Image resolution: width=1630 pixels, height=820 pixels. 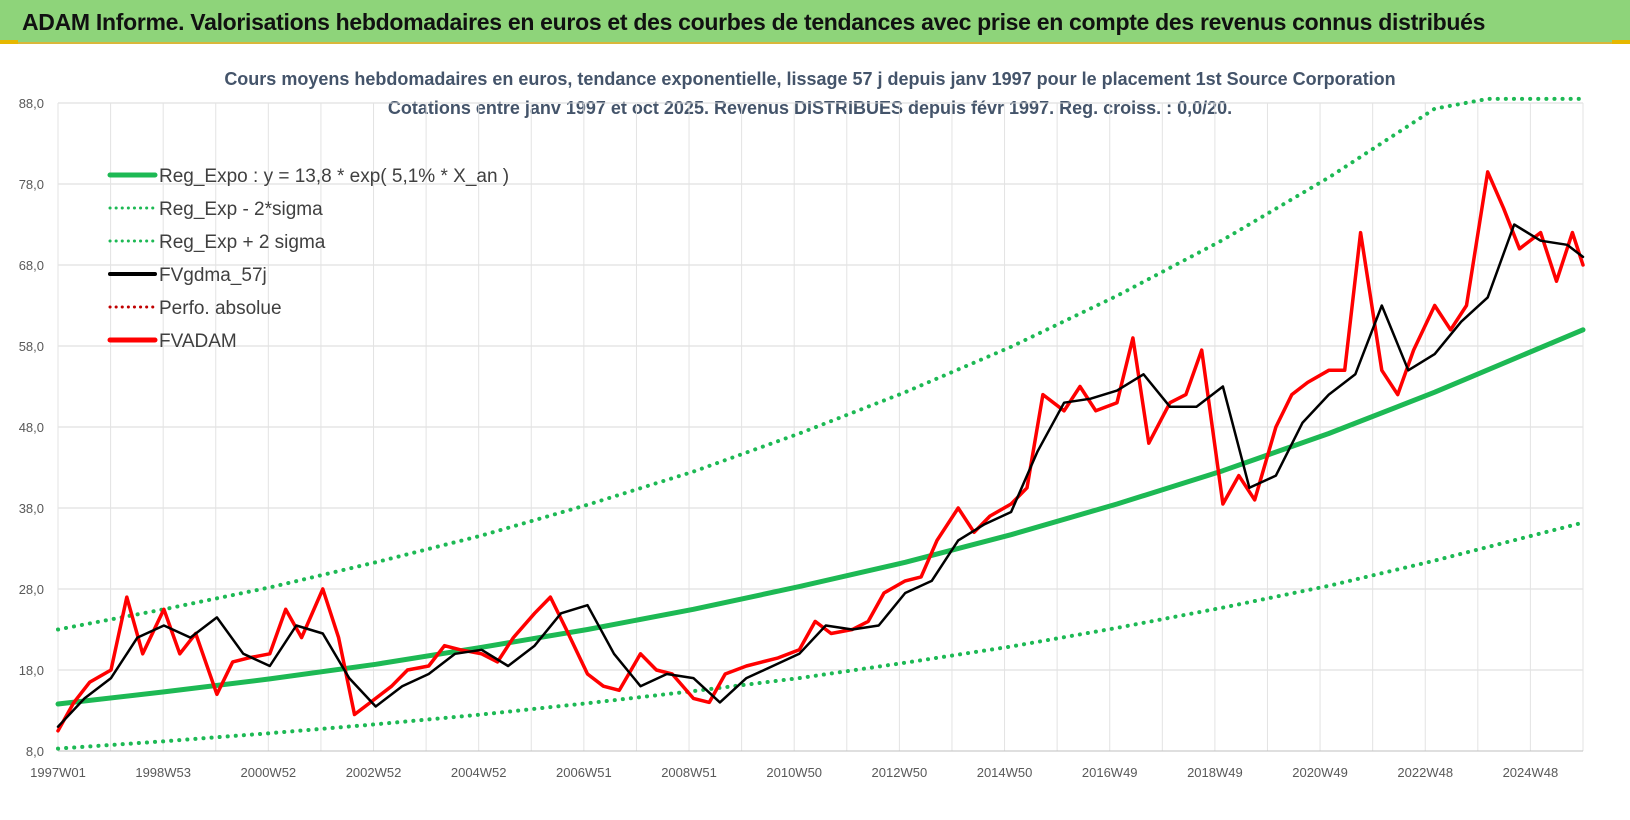 What do you see at coordinates (9, 42) in the screenshot?
I see `corner-mark-left` at bounding box center [9, 42].